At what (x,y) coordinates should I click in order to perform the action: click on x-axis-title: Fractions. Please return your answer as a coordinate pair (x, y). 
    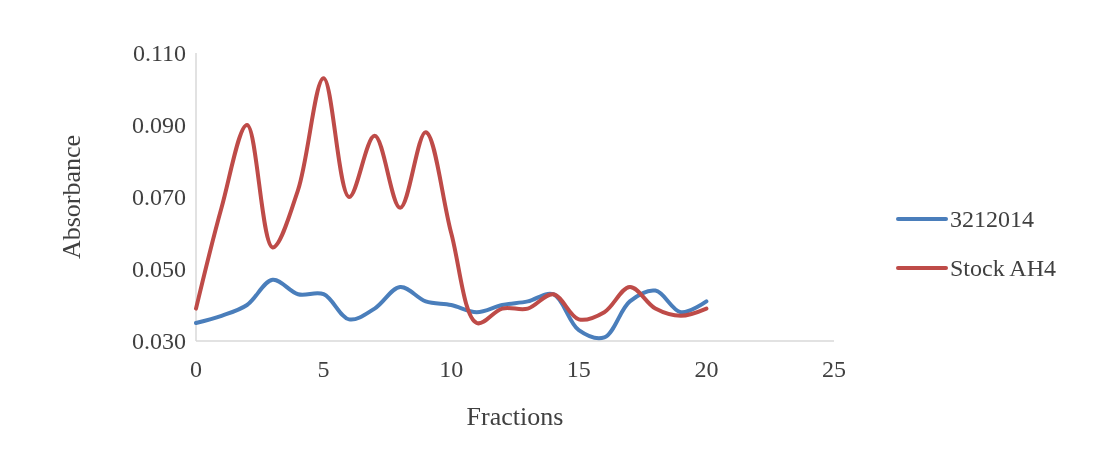
    Looking at the image, I should click on (515, 416).